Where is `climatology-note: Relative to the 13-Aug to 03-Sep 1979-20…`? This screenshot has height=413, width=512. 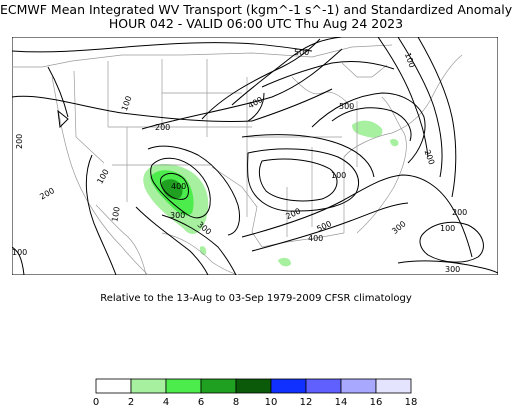
climatology-note: Relative to the 13-Aug to 03-Sep 1979-20… is located at coordinates (256, 298).